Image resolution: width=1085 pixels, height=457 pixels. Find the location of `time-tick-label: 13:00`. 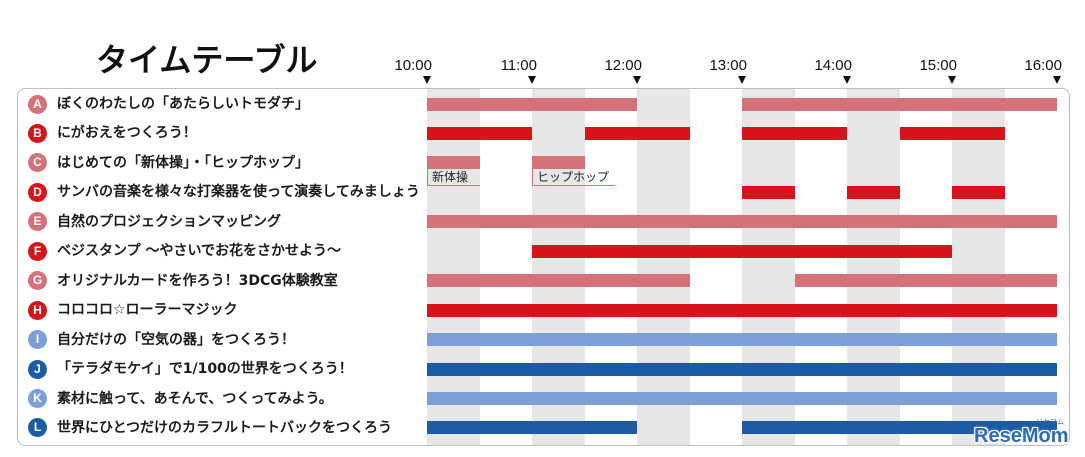

time-tick-label: 13:00 is located at coordinates (728, 65).